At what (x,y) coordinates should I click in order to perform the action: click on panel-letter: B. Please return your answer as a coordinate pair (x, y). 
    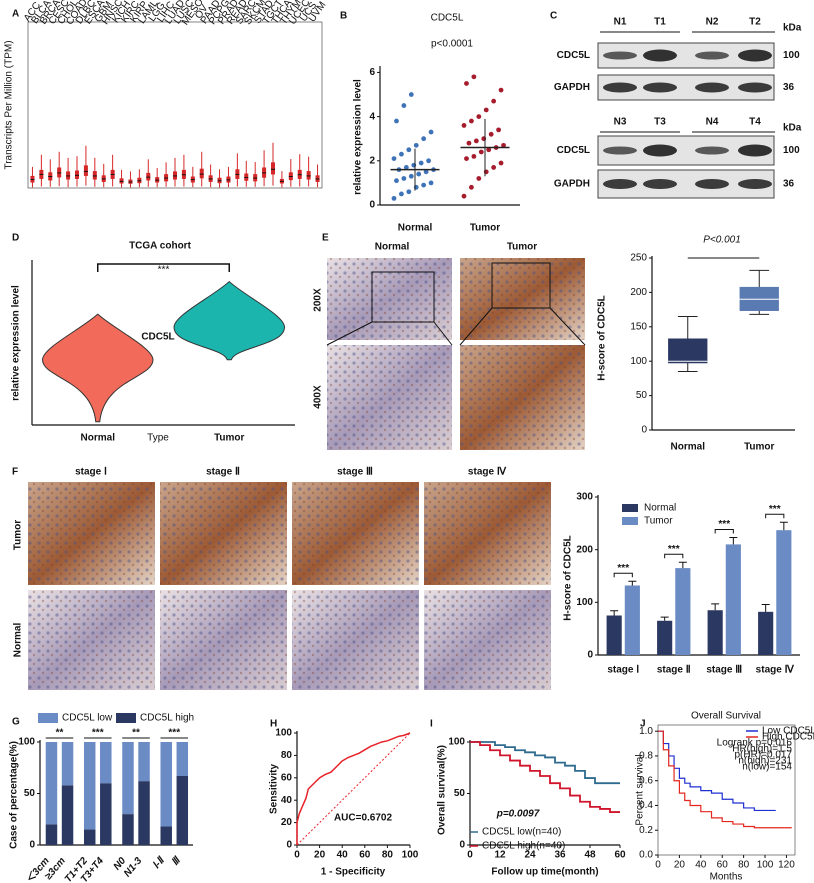
    Looking at the image, I should click on (343, 16).